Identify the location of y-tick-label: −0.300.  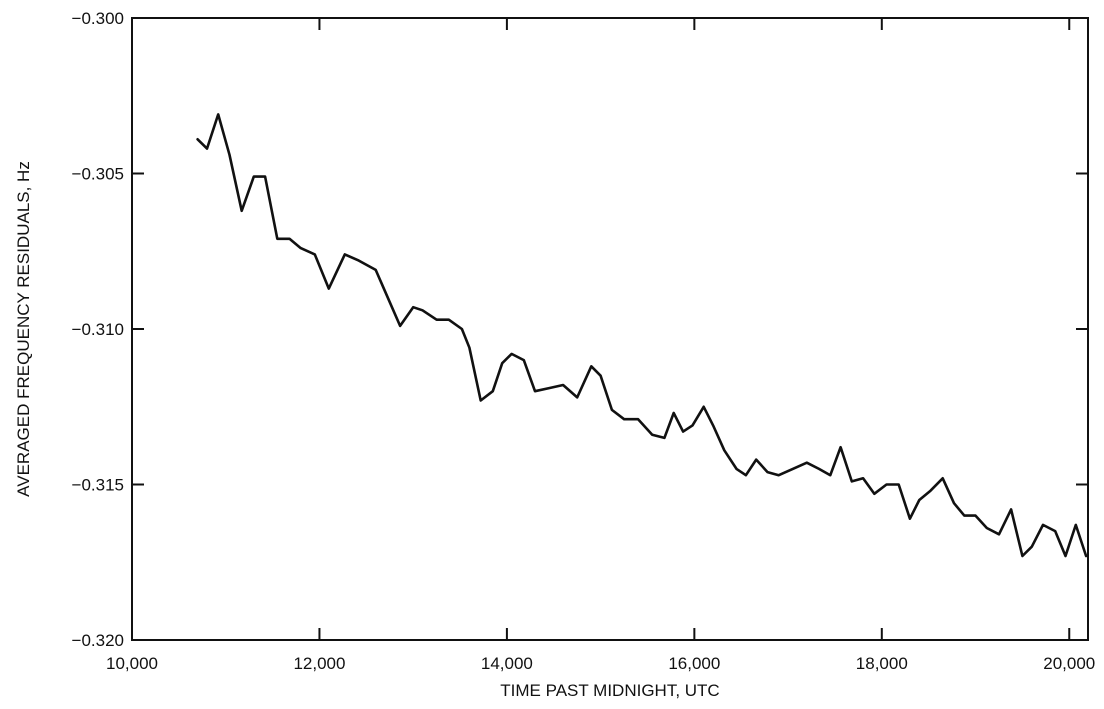
(98, 18).